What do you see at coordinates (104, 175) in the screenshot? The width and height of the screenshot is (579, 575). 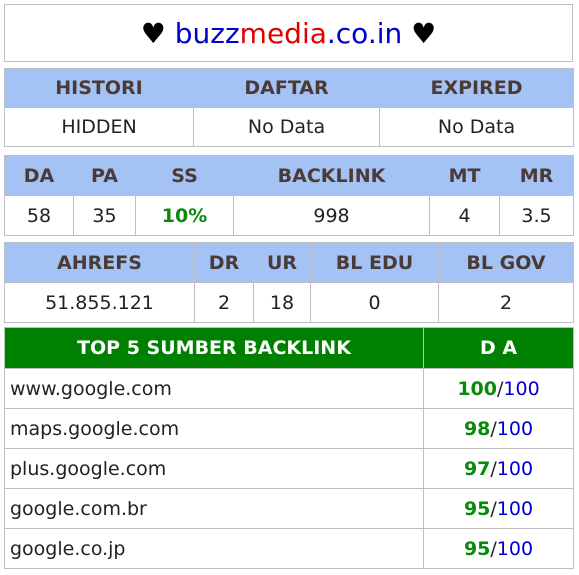 I see `header-pa: PA` at bounding box center [104, 175].